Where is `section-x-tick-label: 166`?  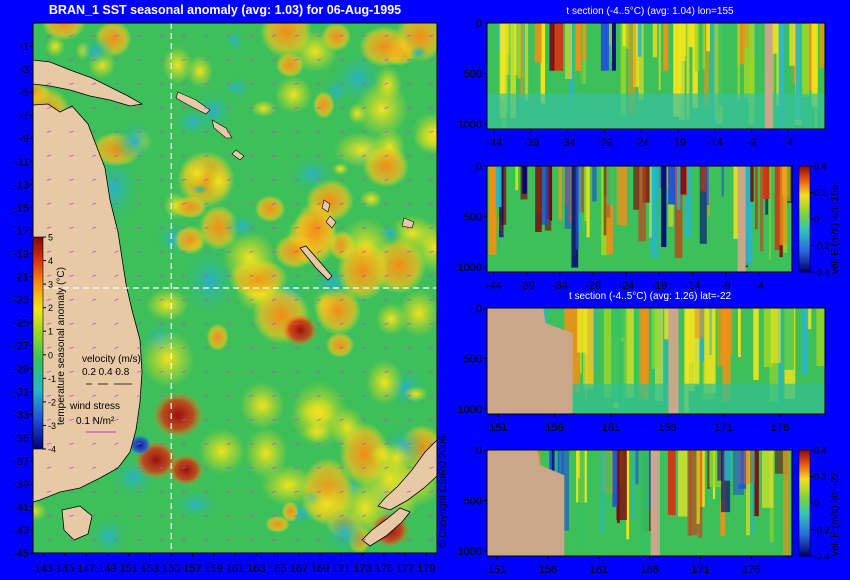 section-x-tick-label: 166 is located at coordinates (649, 570).